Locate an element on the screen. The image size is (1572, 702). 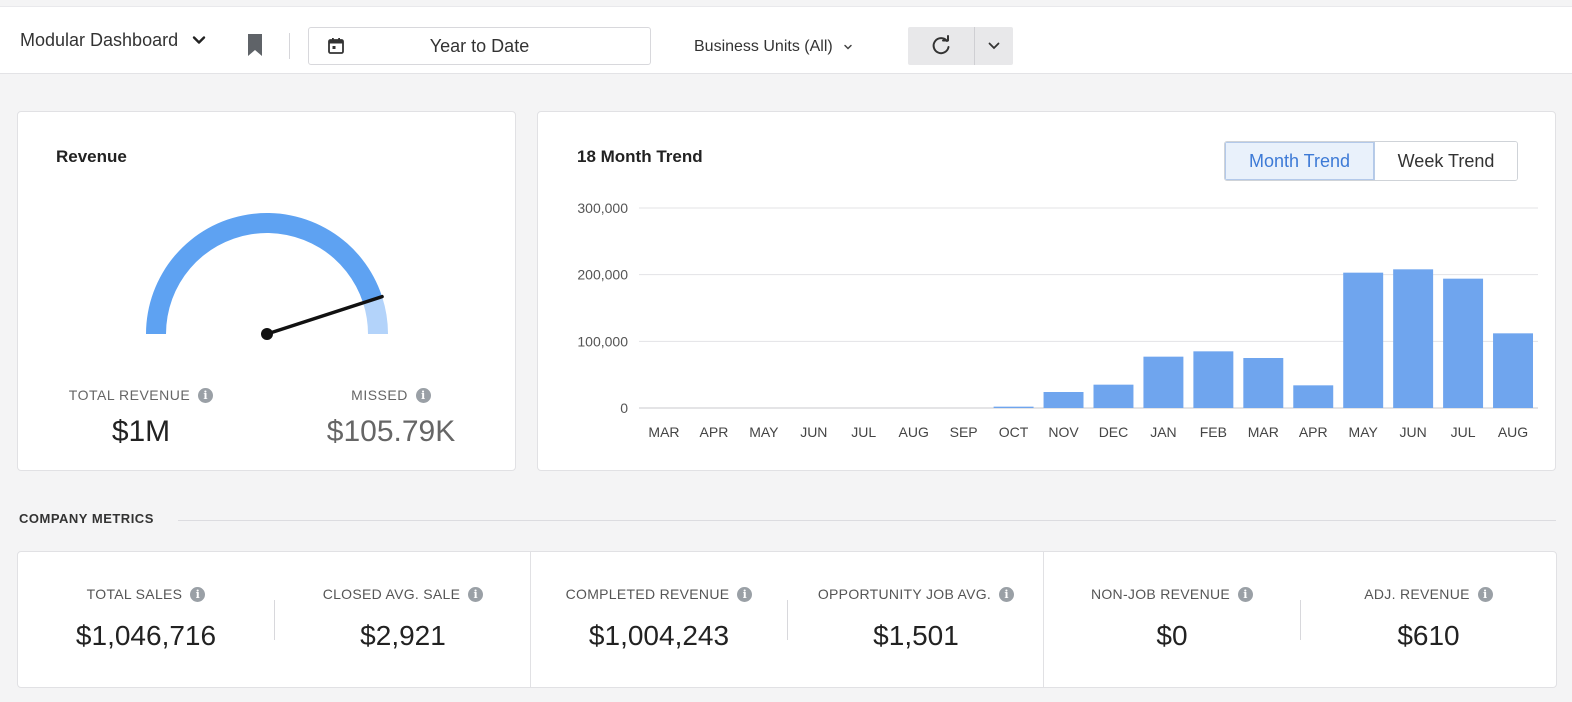
metric-completed-revenue: COMPLETED REVENUE i $1,004,243 is located at coordinates (659, 619).